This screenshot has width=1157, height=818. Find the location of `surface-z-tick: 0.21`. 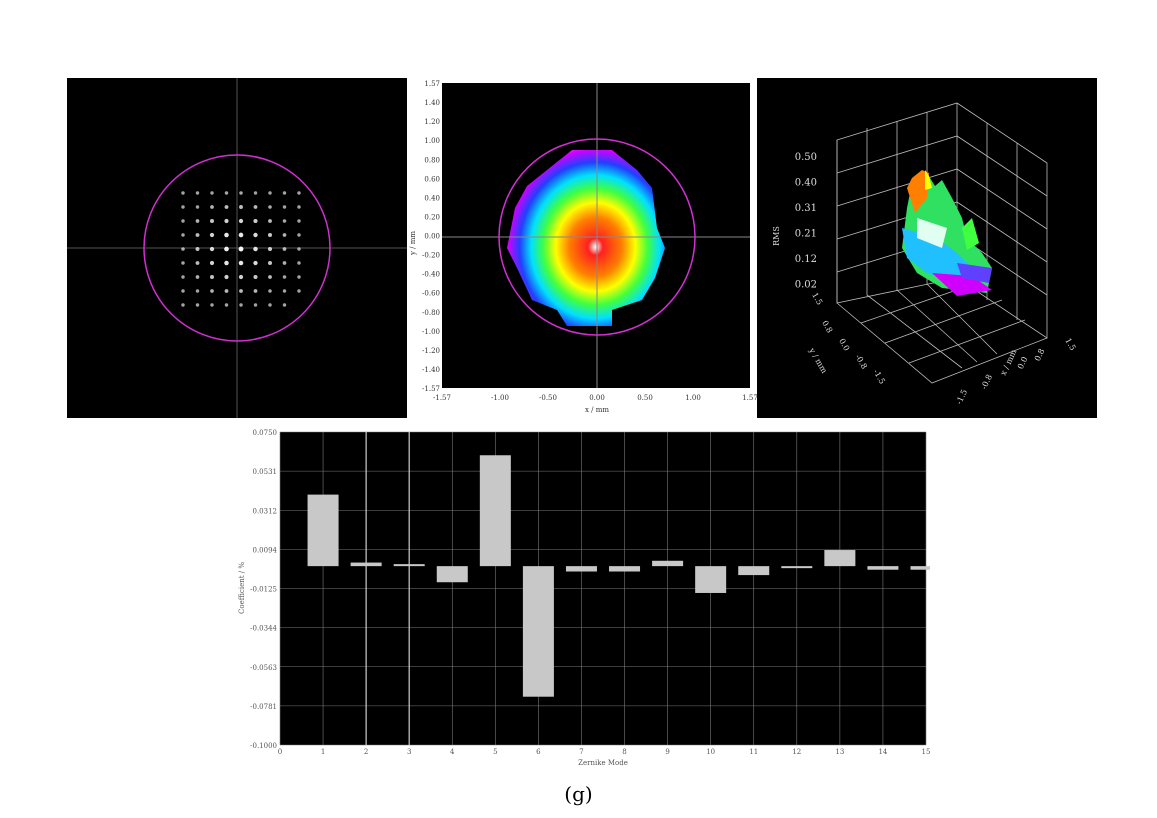

surface-z-tick: 0.21 is located at coordinates (806, 234).